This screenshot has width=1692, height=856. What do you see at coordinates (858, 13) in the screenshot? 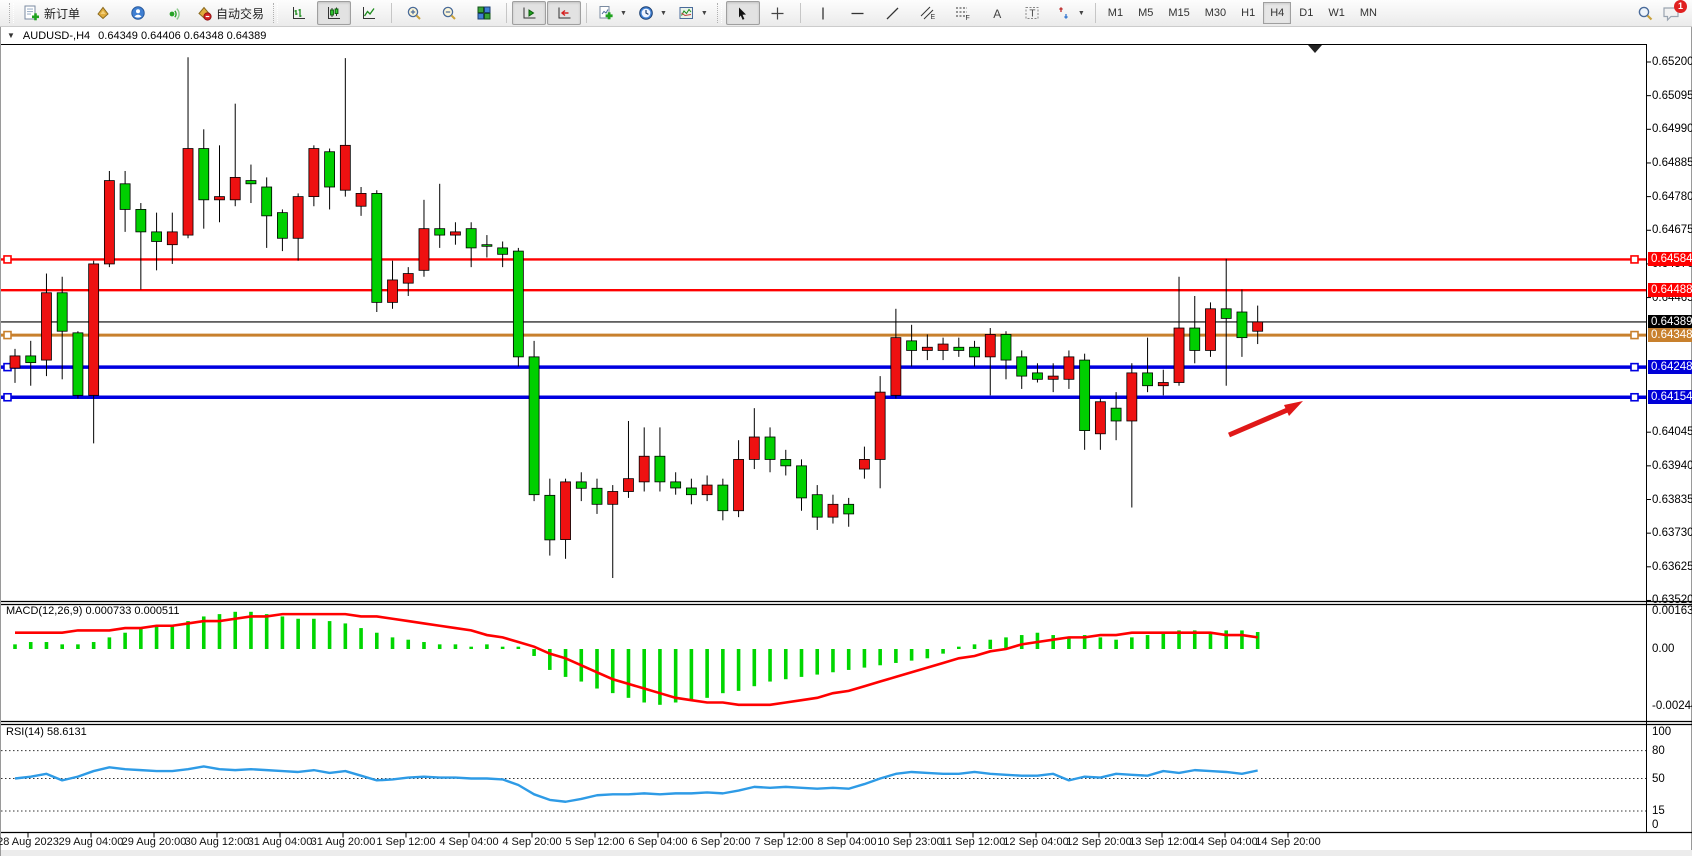
I see `horizontal-line-tool-button` at bounding box center [858, 13].